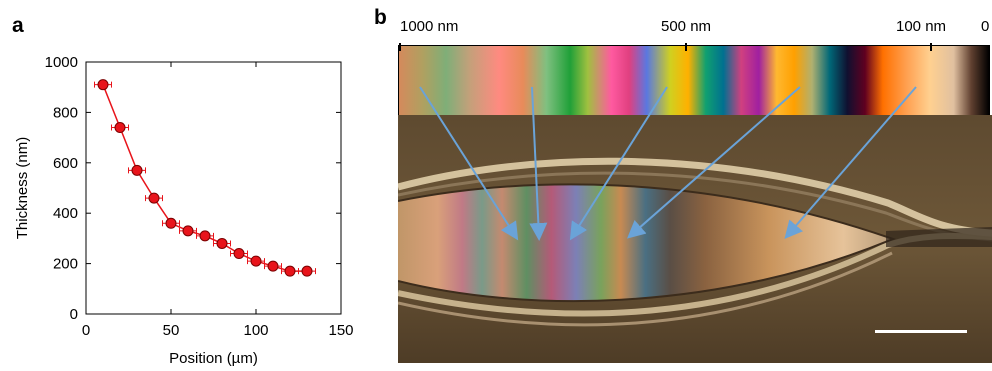 This screenshot has height=371, width=992. Describe the element at coordinates (985, 26) in the screenshot. I see `colorbar-label-0: 0` at that location.